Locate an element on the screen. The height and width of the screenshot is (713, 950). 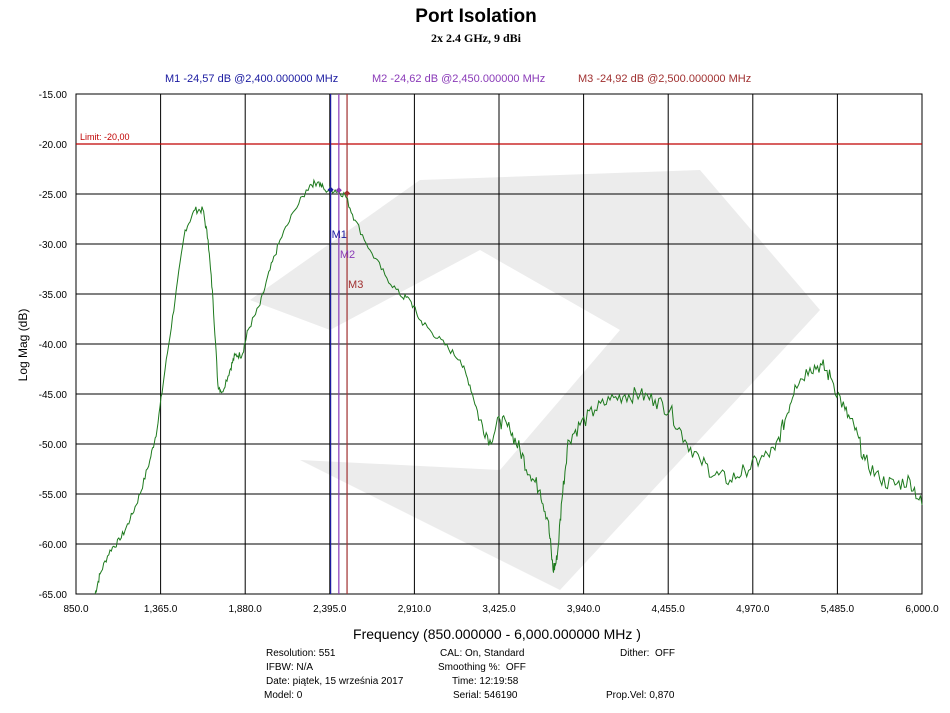
y-tick-label: -15.00 is located at coordinates (53, 95).